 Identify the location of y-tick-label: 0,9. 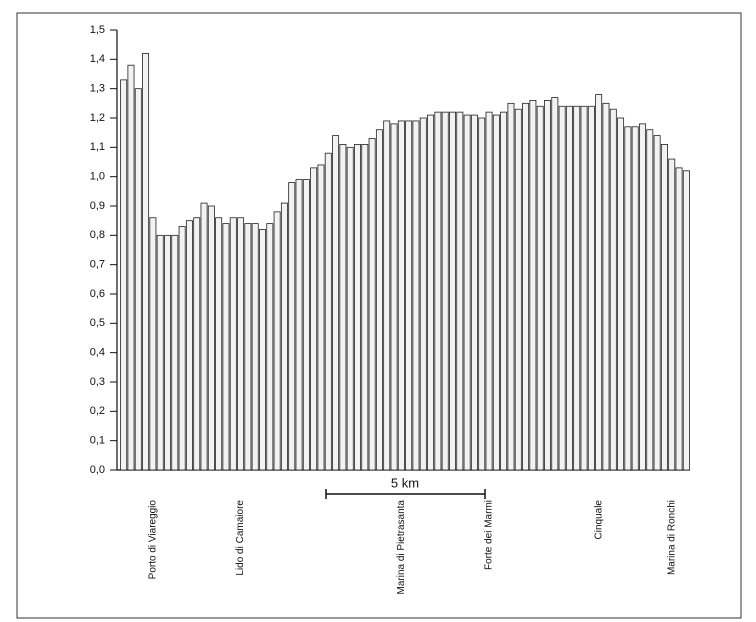
(97, 206).